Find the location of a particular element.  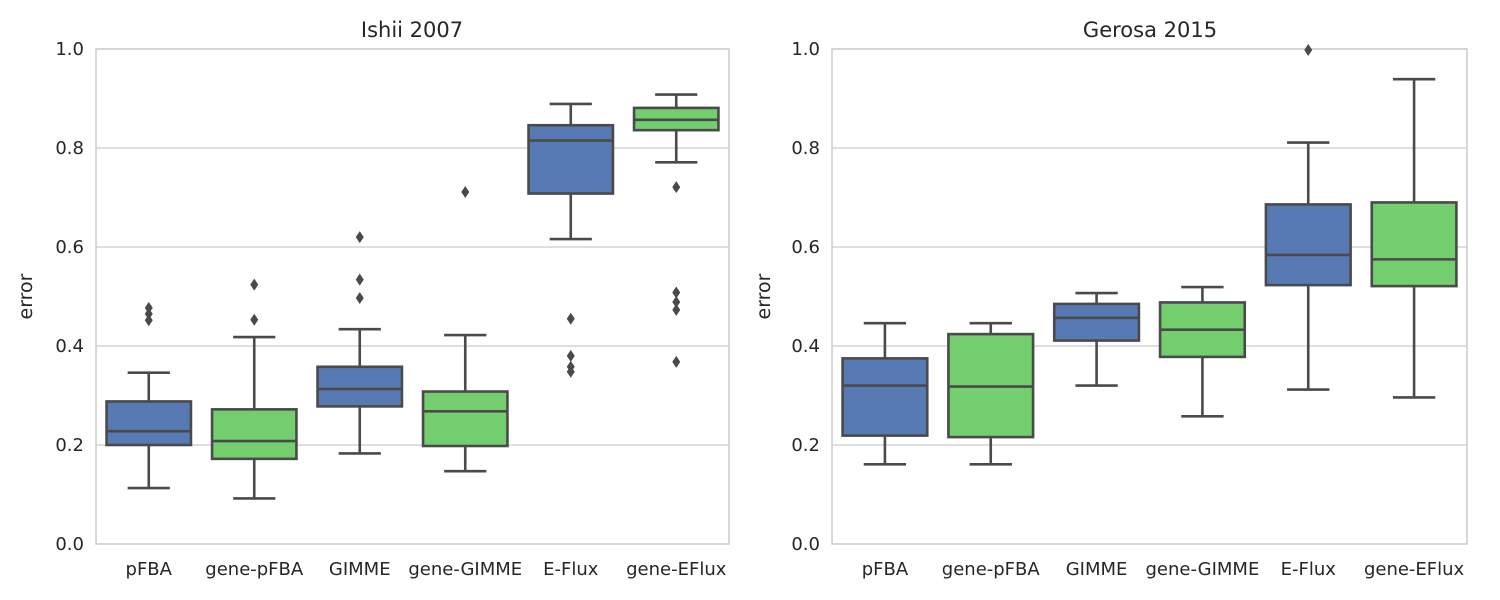

chart-title: Gerosa 2015 is located at coordinates (1150, 30).